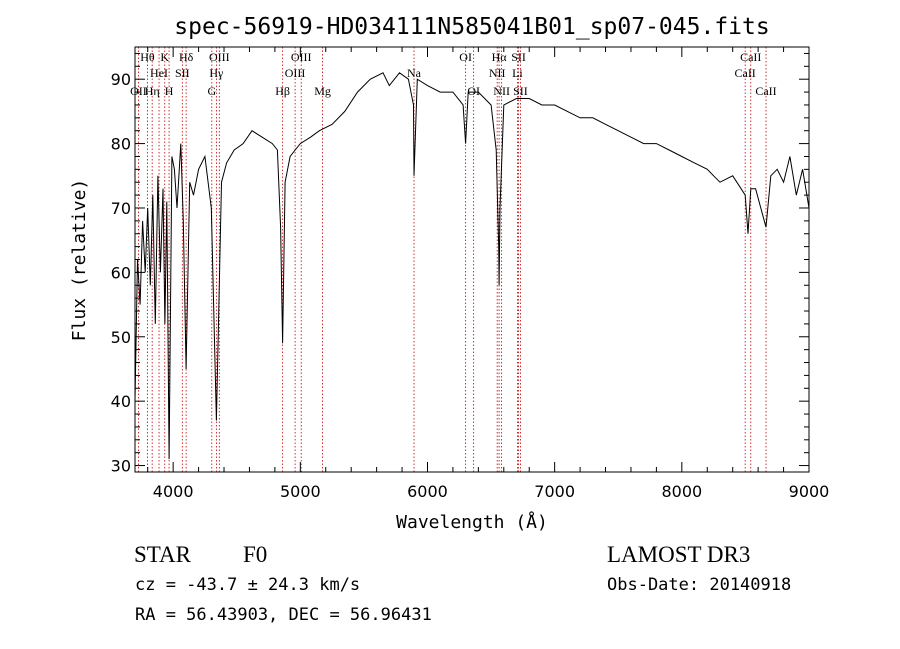 This screenshot has width=900, height=649. I want to click on y-axis-label: Flux (relative), so click(79, 260).